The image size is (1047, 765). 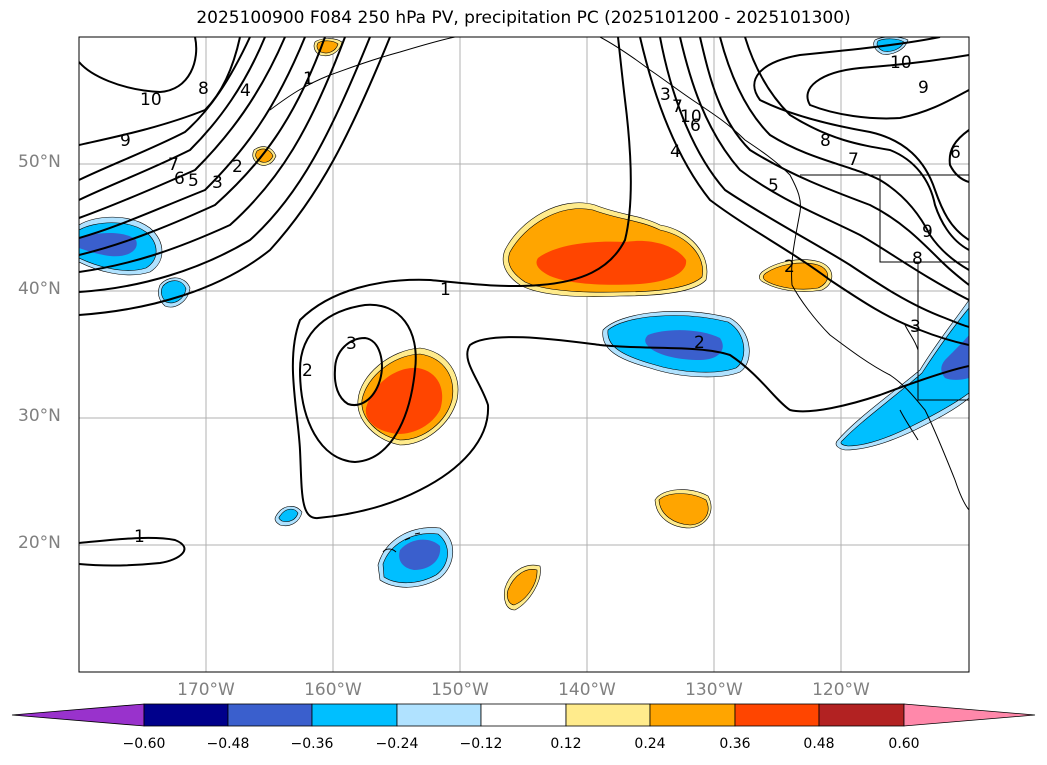 I want to click on colorbar, so click(x=523, y=715).